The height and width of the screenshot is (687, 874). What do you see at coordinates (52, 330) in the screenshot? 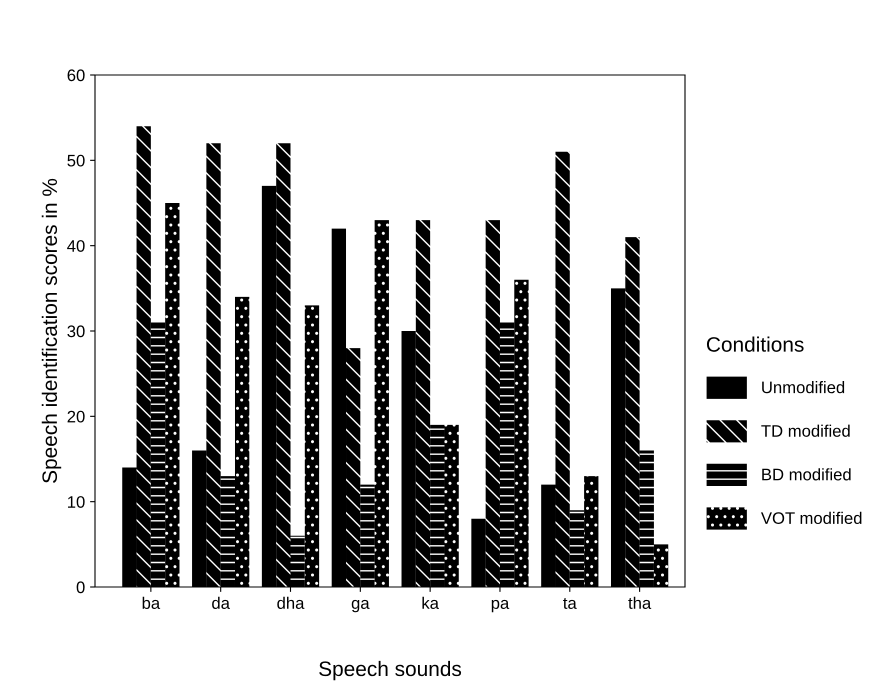
I see `y-axis-title: Speech identification scores in %` at bounding box center [52, 330].